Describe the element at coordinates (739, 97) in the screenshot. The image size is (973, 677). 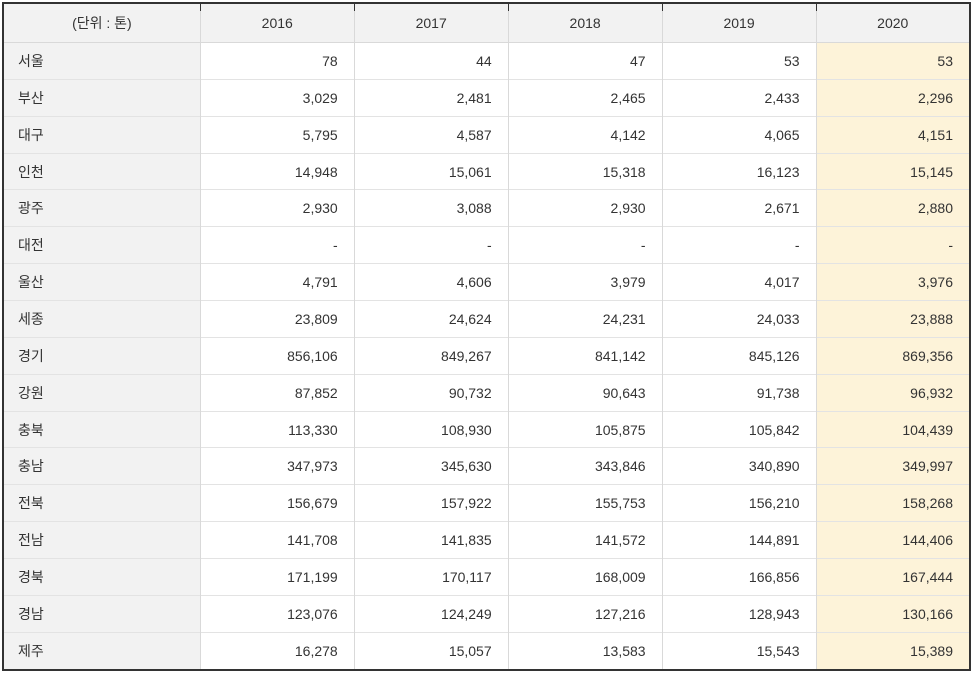
I see `value-cell: 2,433` at that location.